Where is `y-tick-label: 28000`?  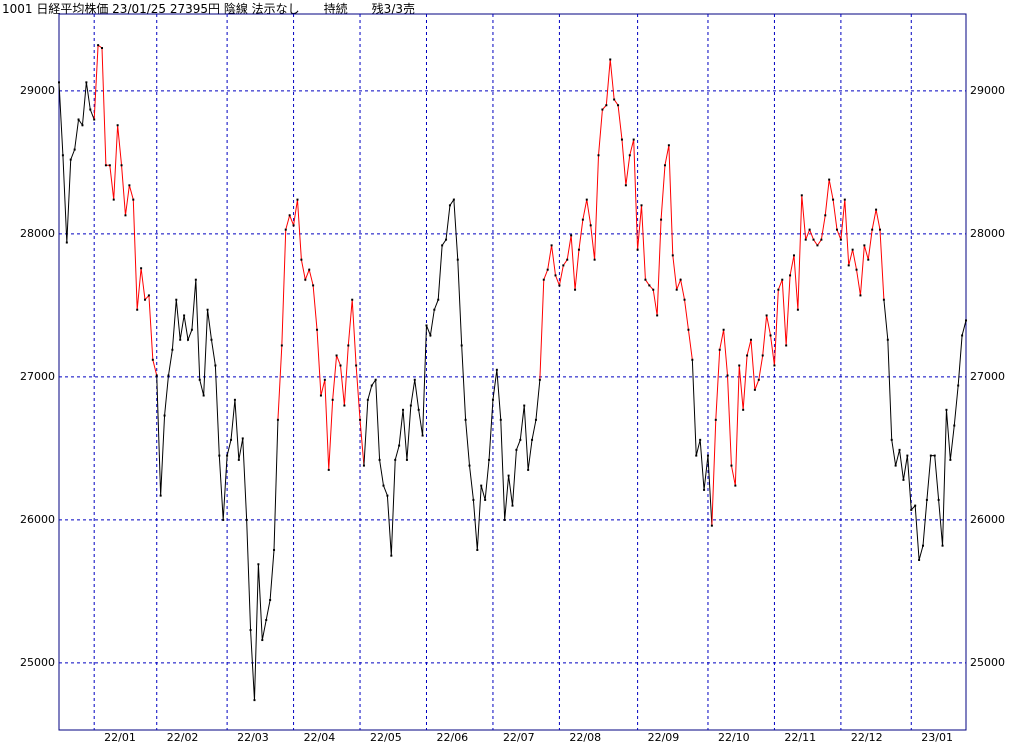 y-tick-label: 28000 is located at coordinates (37, 233).